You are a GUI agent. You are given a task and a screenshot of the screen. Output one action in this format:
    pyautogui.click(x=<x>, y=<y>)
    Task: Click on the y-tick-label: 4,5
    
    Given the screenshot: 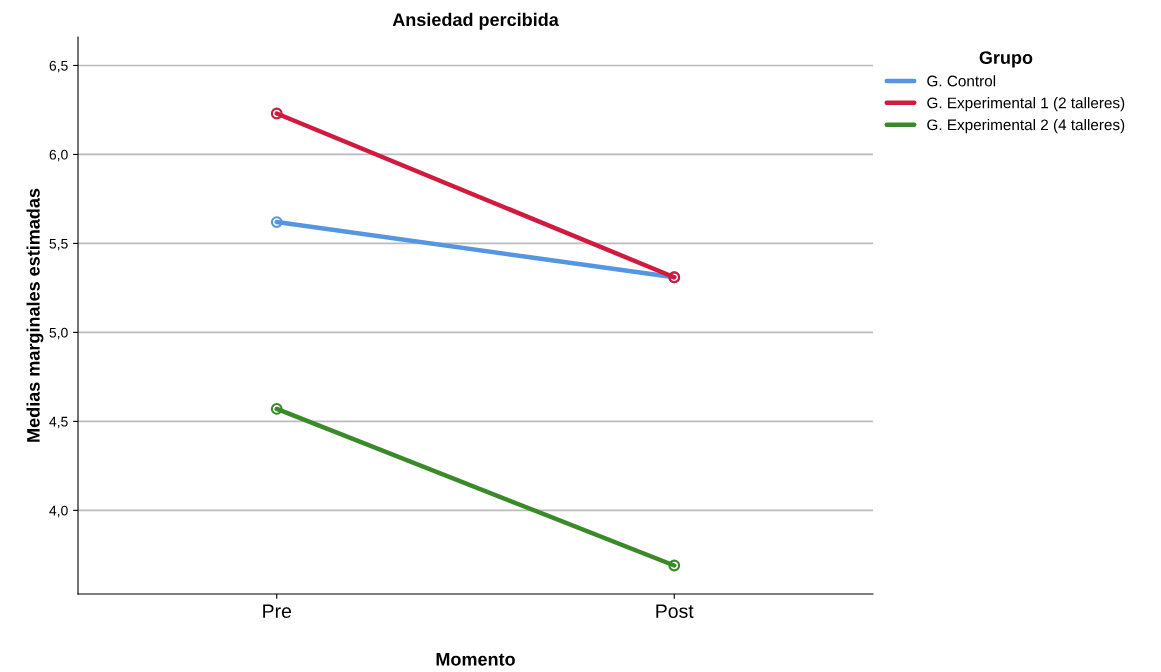 What is the action you would take?
    pyautogui.click(x=58, y=422)
    